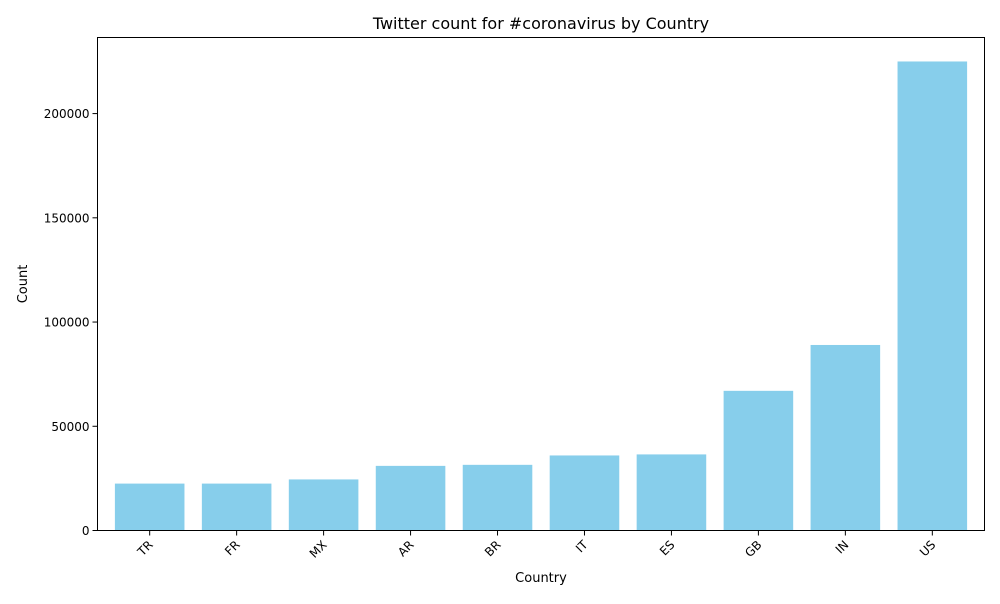  What do you see at coordinates (536, 545) in the screenshot?
I see `x-axis-ticks: TR FR MX AR BR IT ES GB IN US` at bounding box center [536, 545].